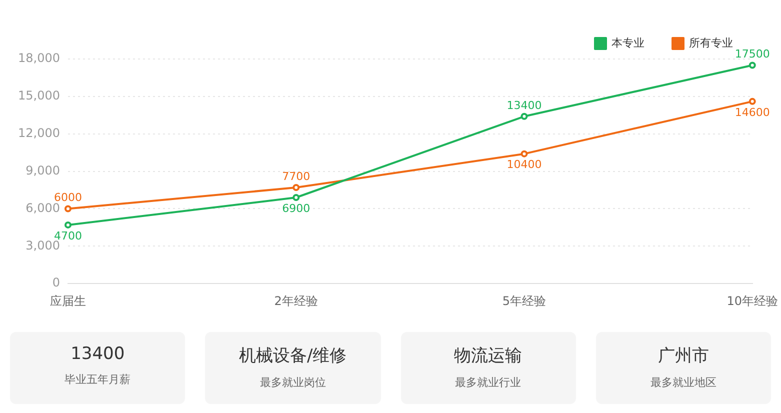  Describe the element at coordinates (296, 208) in the screenshot. I see `data-label: 6900` at that location.